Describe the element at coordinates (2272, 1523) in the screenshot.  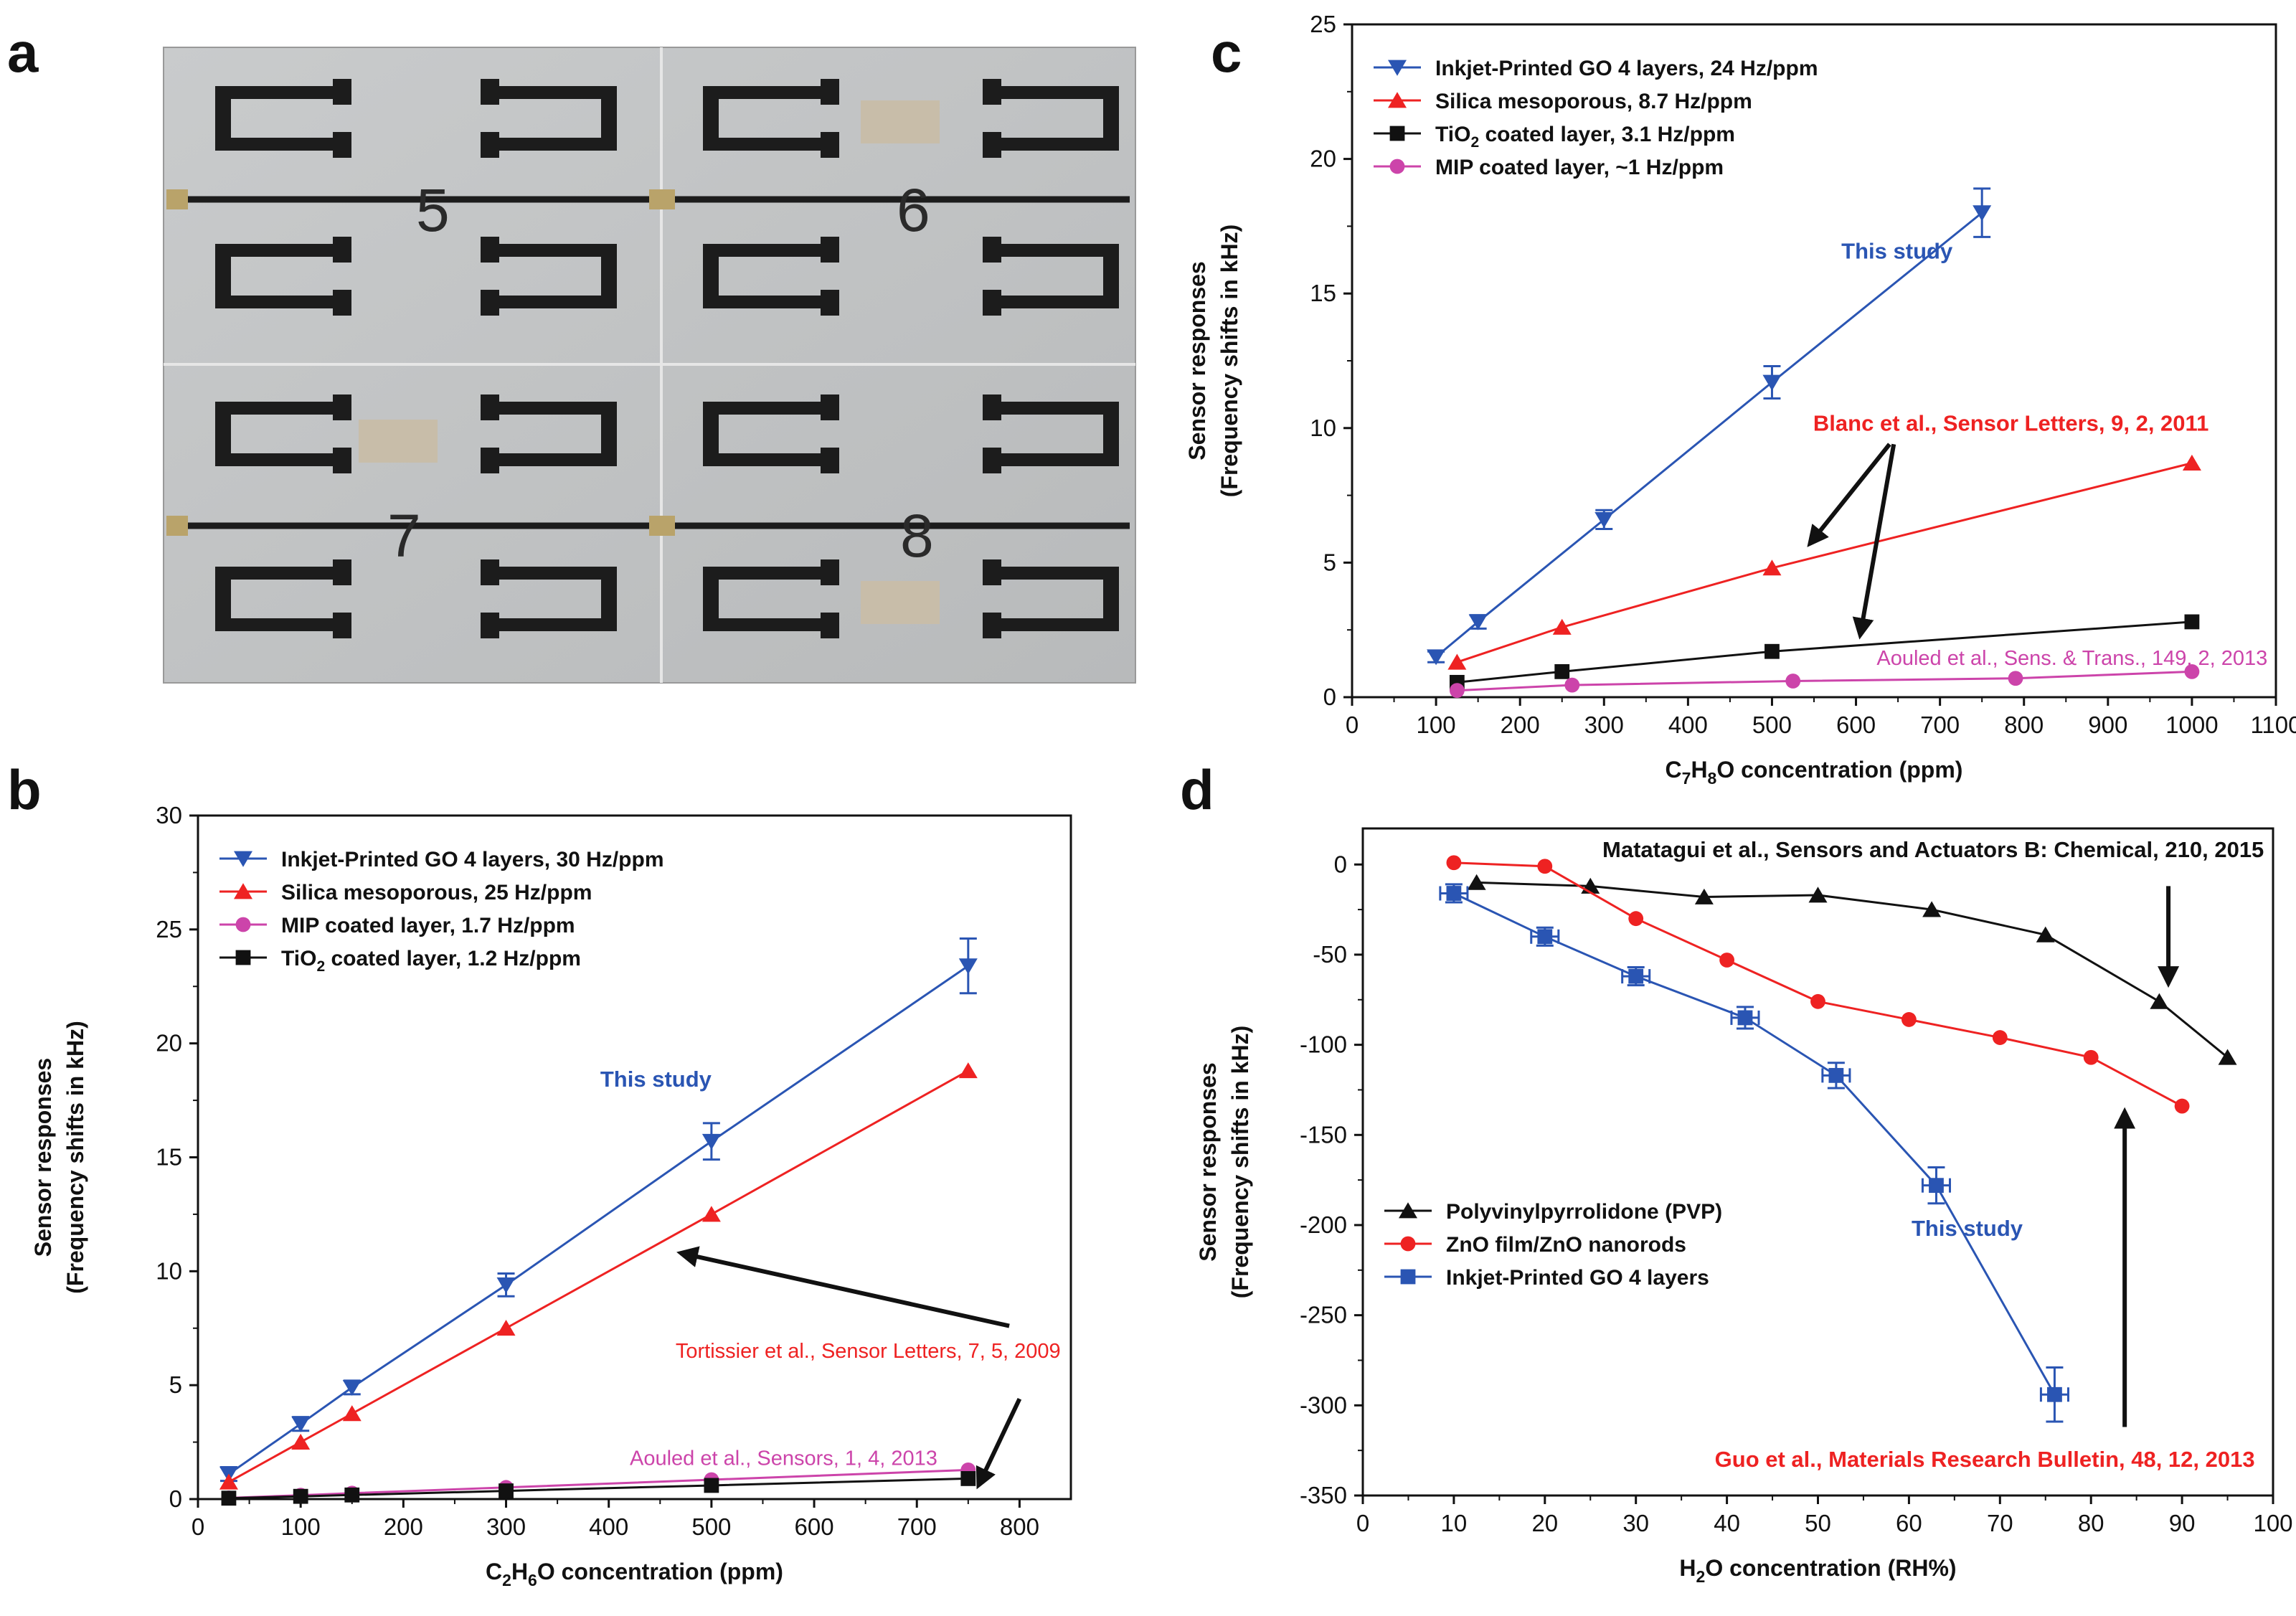
I see `x-tick-label: 100` at that location.